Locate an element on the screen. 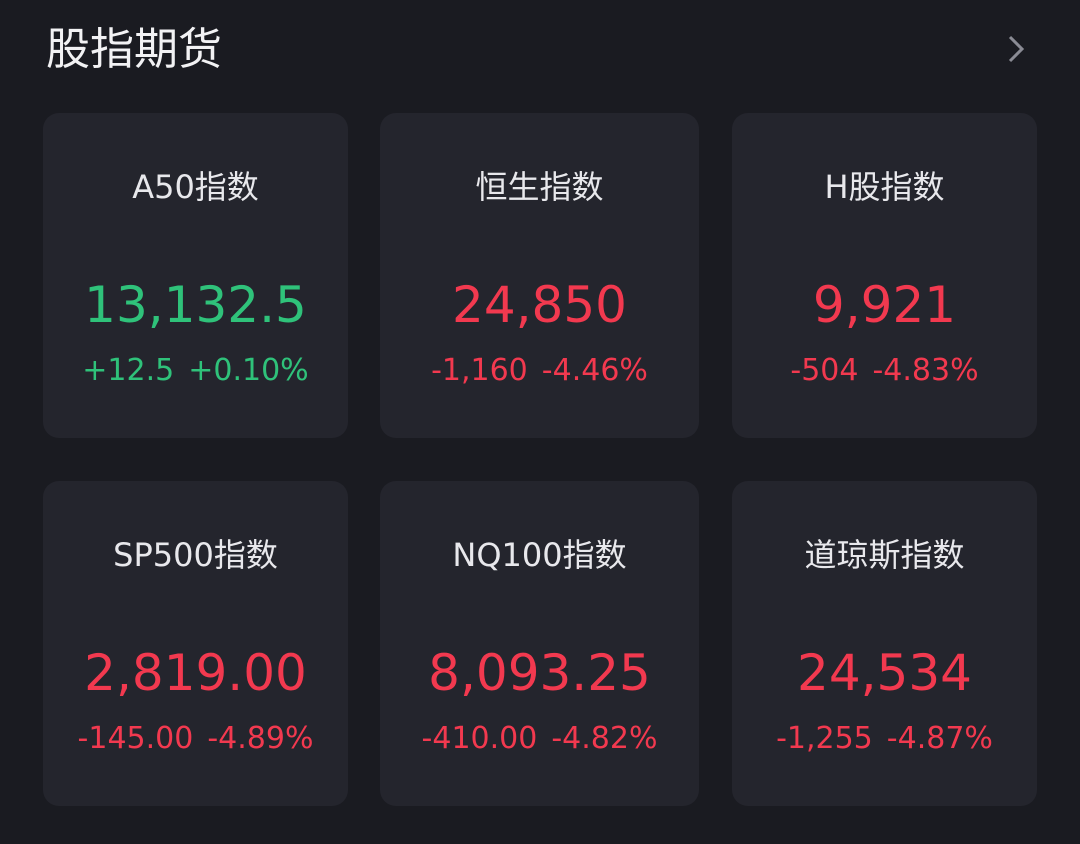  index-change: +12.5 +0.10% is located at coordinates (195, 371).